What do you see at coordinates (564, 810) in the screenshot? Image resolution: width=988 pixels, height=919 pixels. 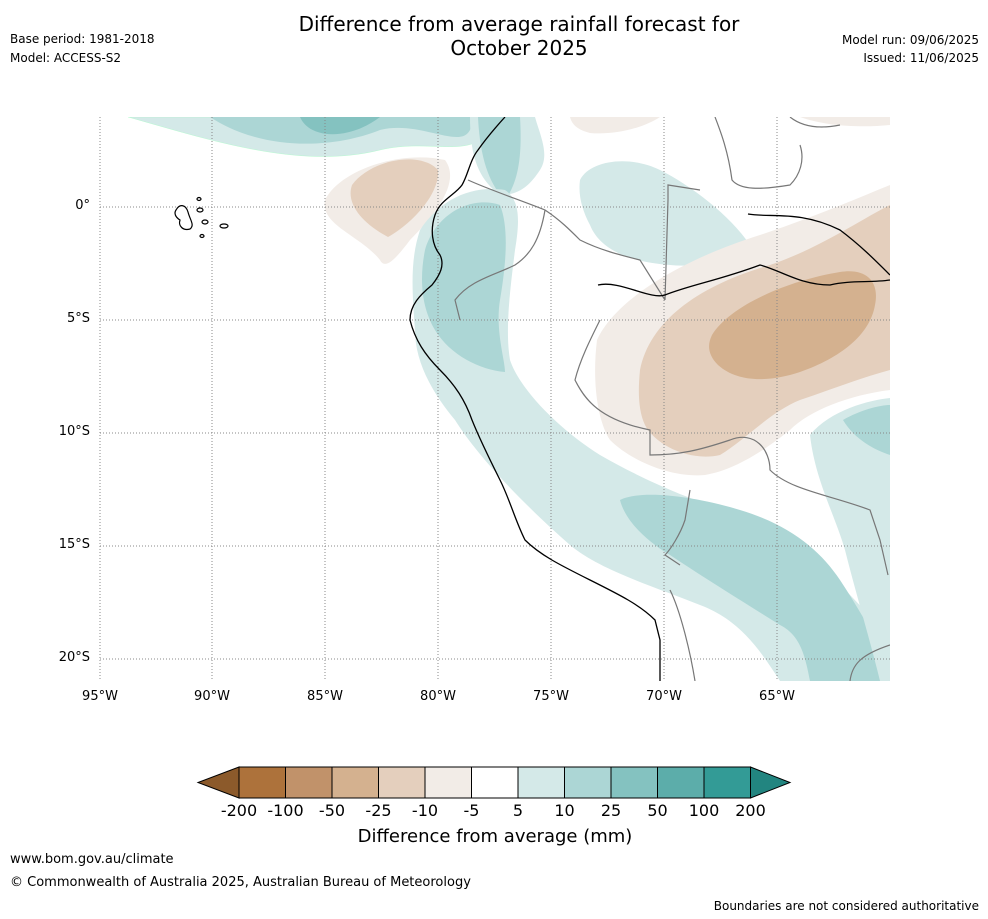 I see `colorbar-tick-label: 10` at bounding box center [564, 810].